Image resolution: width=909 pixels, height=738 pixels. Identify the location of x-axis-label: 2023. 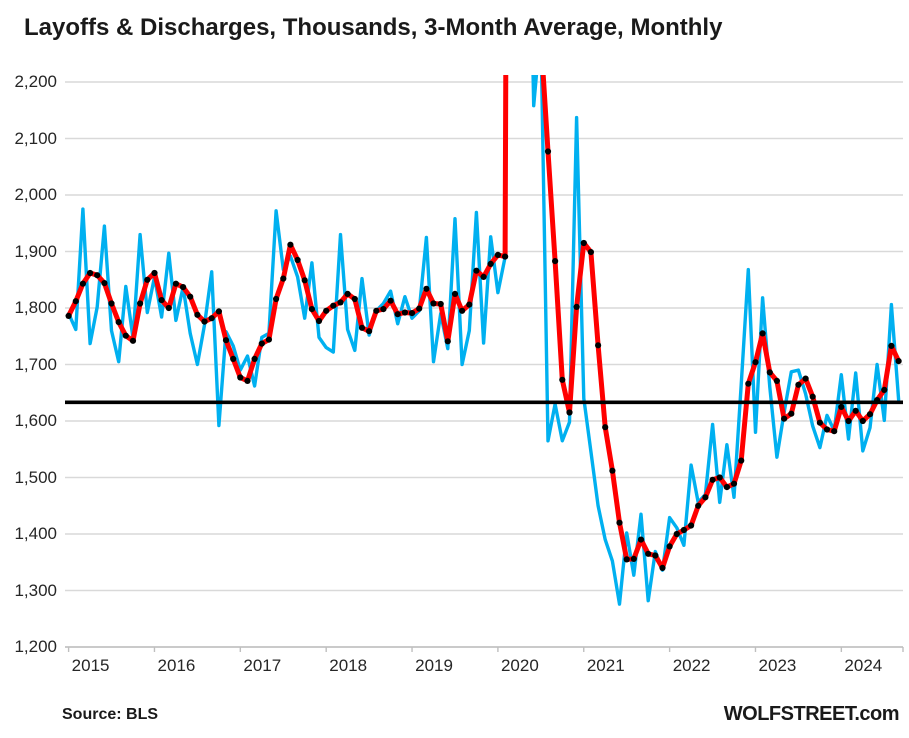
(777, 665).